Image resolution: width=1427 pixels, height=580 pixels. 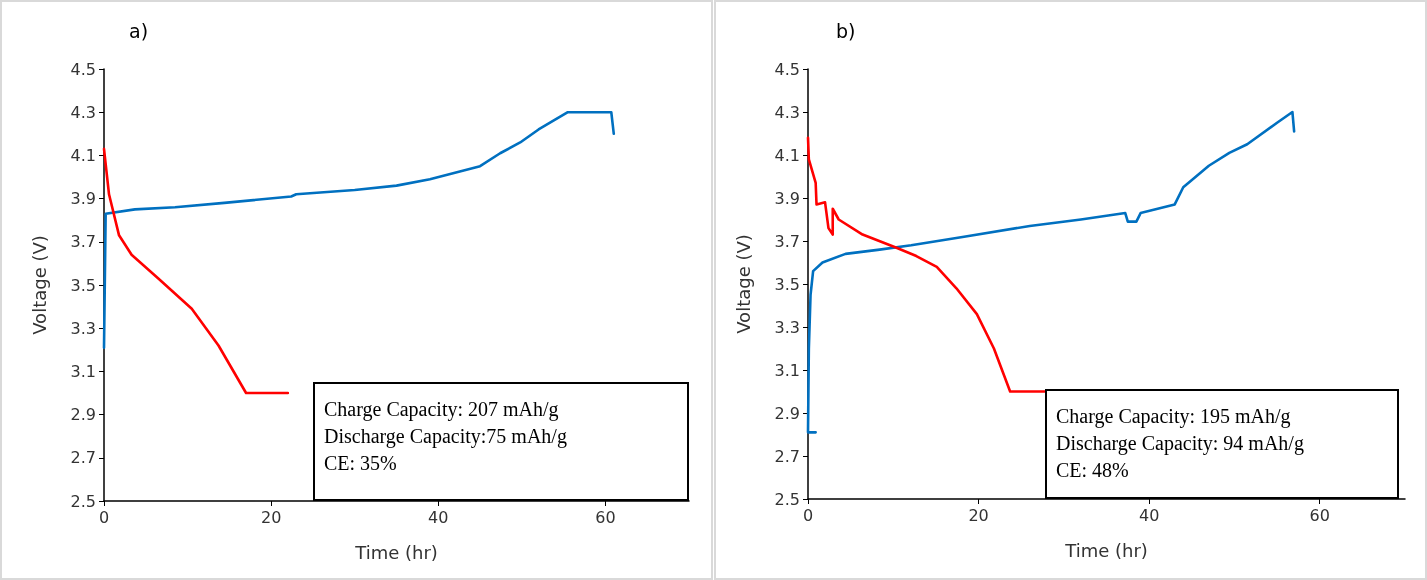 I want to click on annotation: Discharge Capacity: 94 mAh/g, so click(x=1180, y=444).